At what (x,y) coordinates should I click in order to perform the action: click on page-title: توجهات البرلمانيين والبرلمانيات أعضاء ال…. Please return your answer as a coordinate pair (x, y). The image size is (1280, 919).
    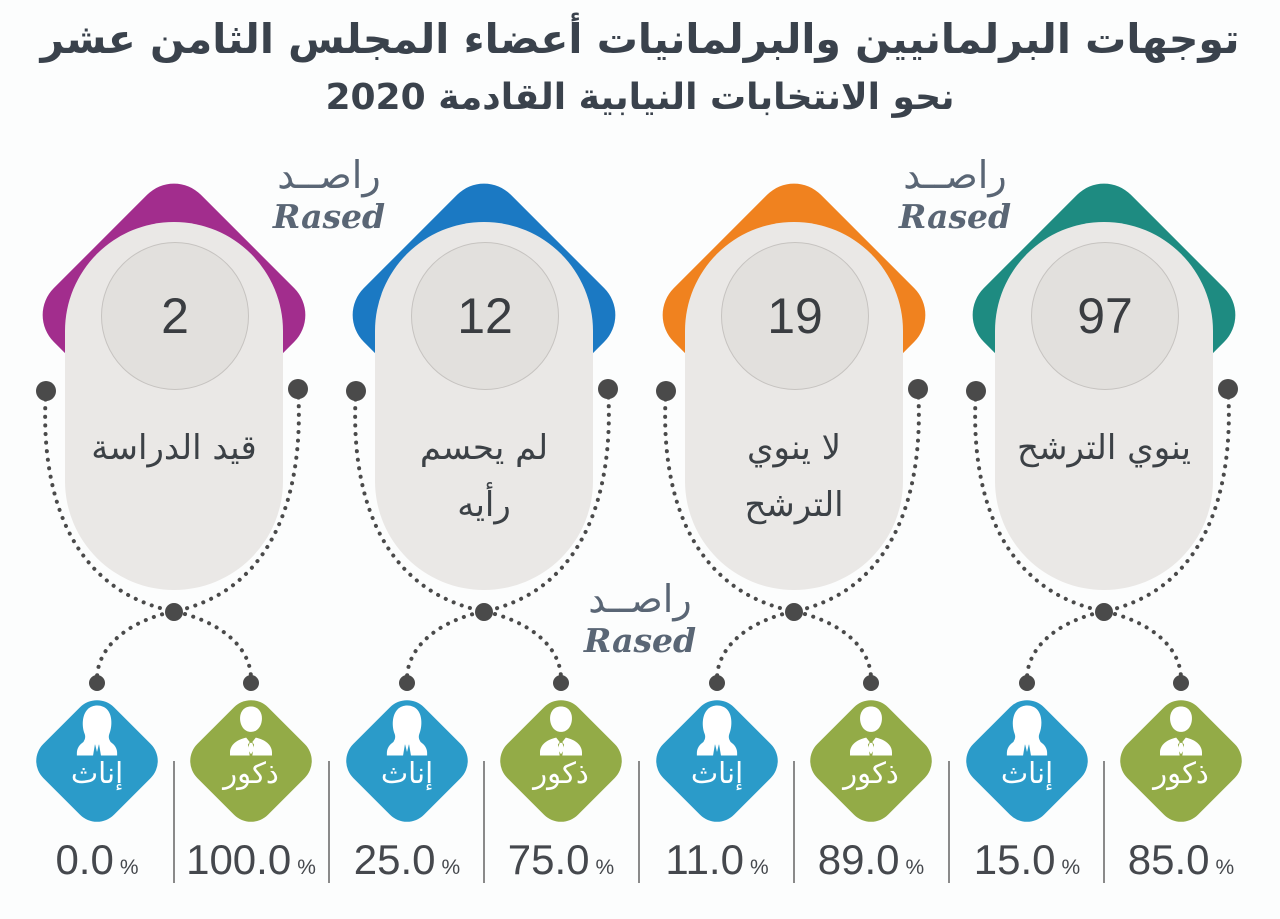
    Looking at the image, I should click on (640, 67).